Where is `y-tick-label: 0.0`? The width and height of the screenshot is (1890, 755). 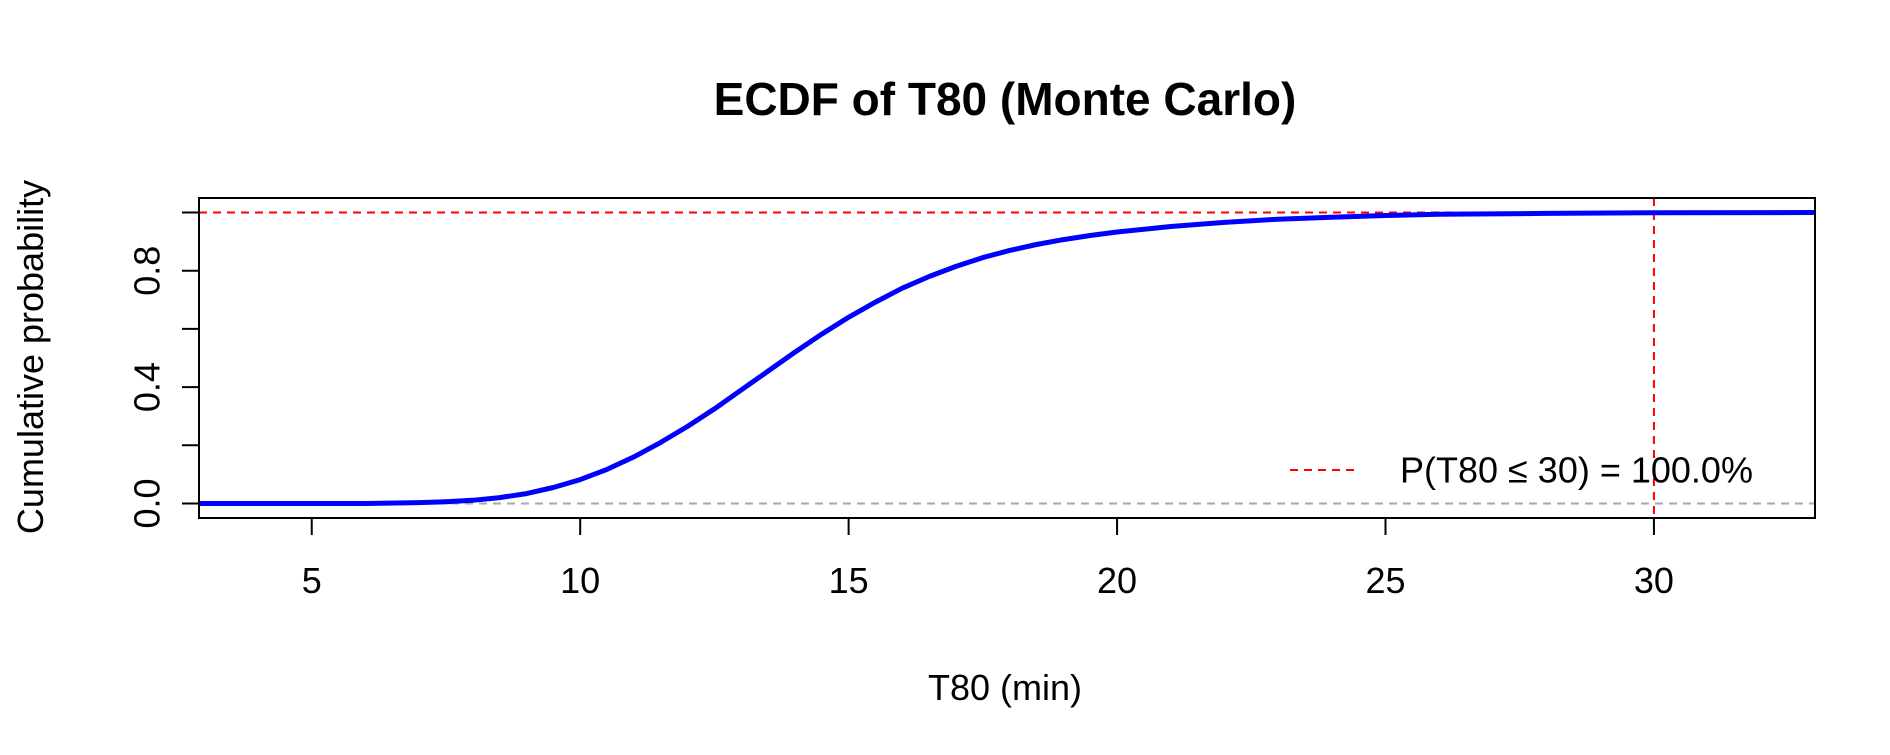 y-tick-label: 0.0 is located at coordinates (147, 503).